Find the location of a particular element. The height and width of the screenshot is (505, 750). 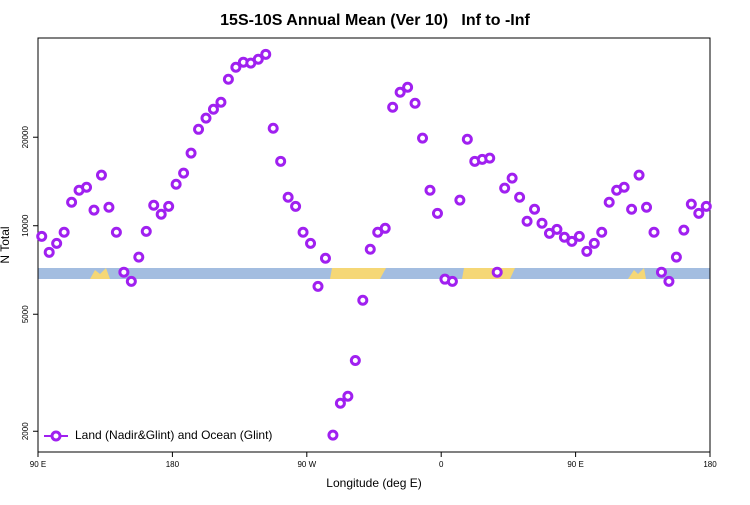

legend-marker is located at coordinates (56, 436).